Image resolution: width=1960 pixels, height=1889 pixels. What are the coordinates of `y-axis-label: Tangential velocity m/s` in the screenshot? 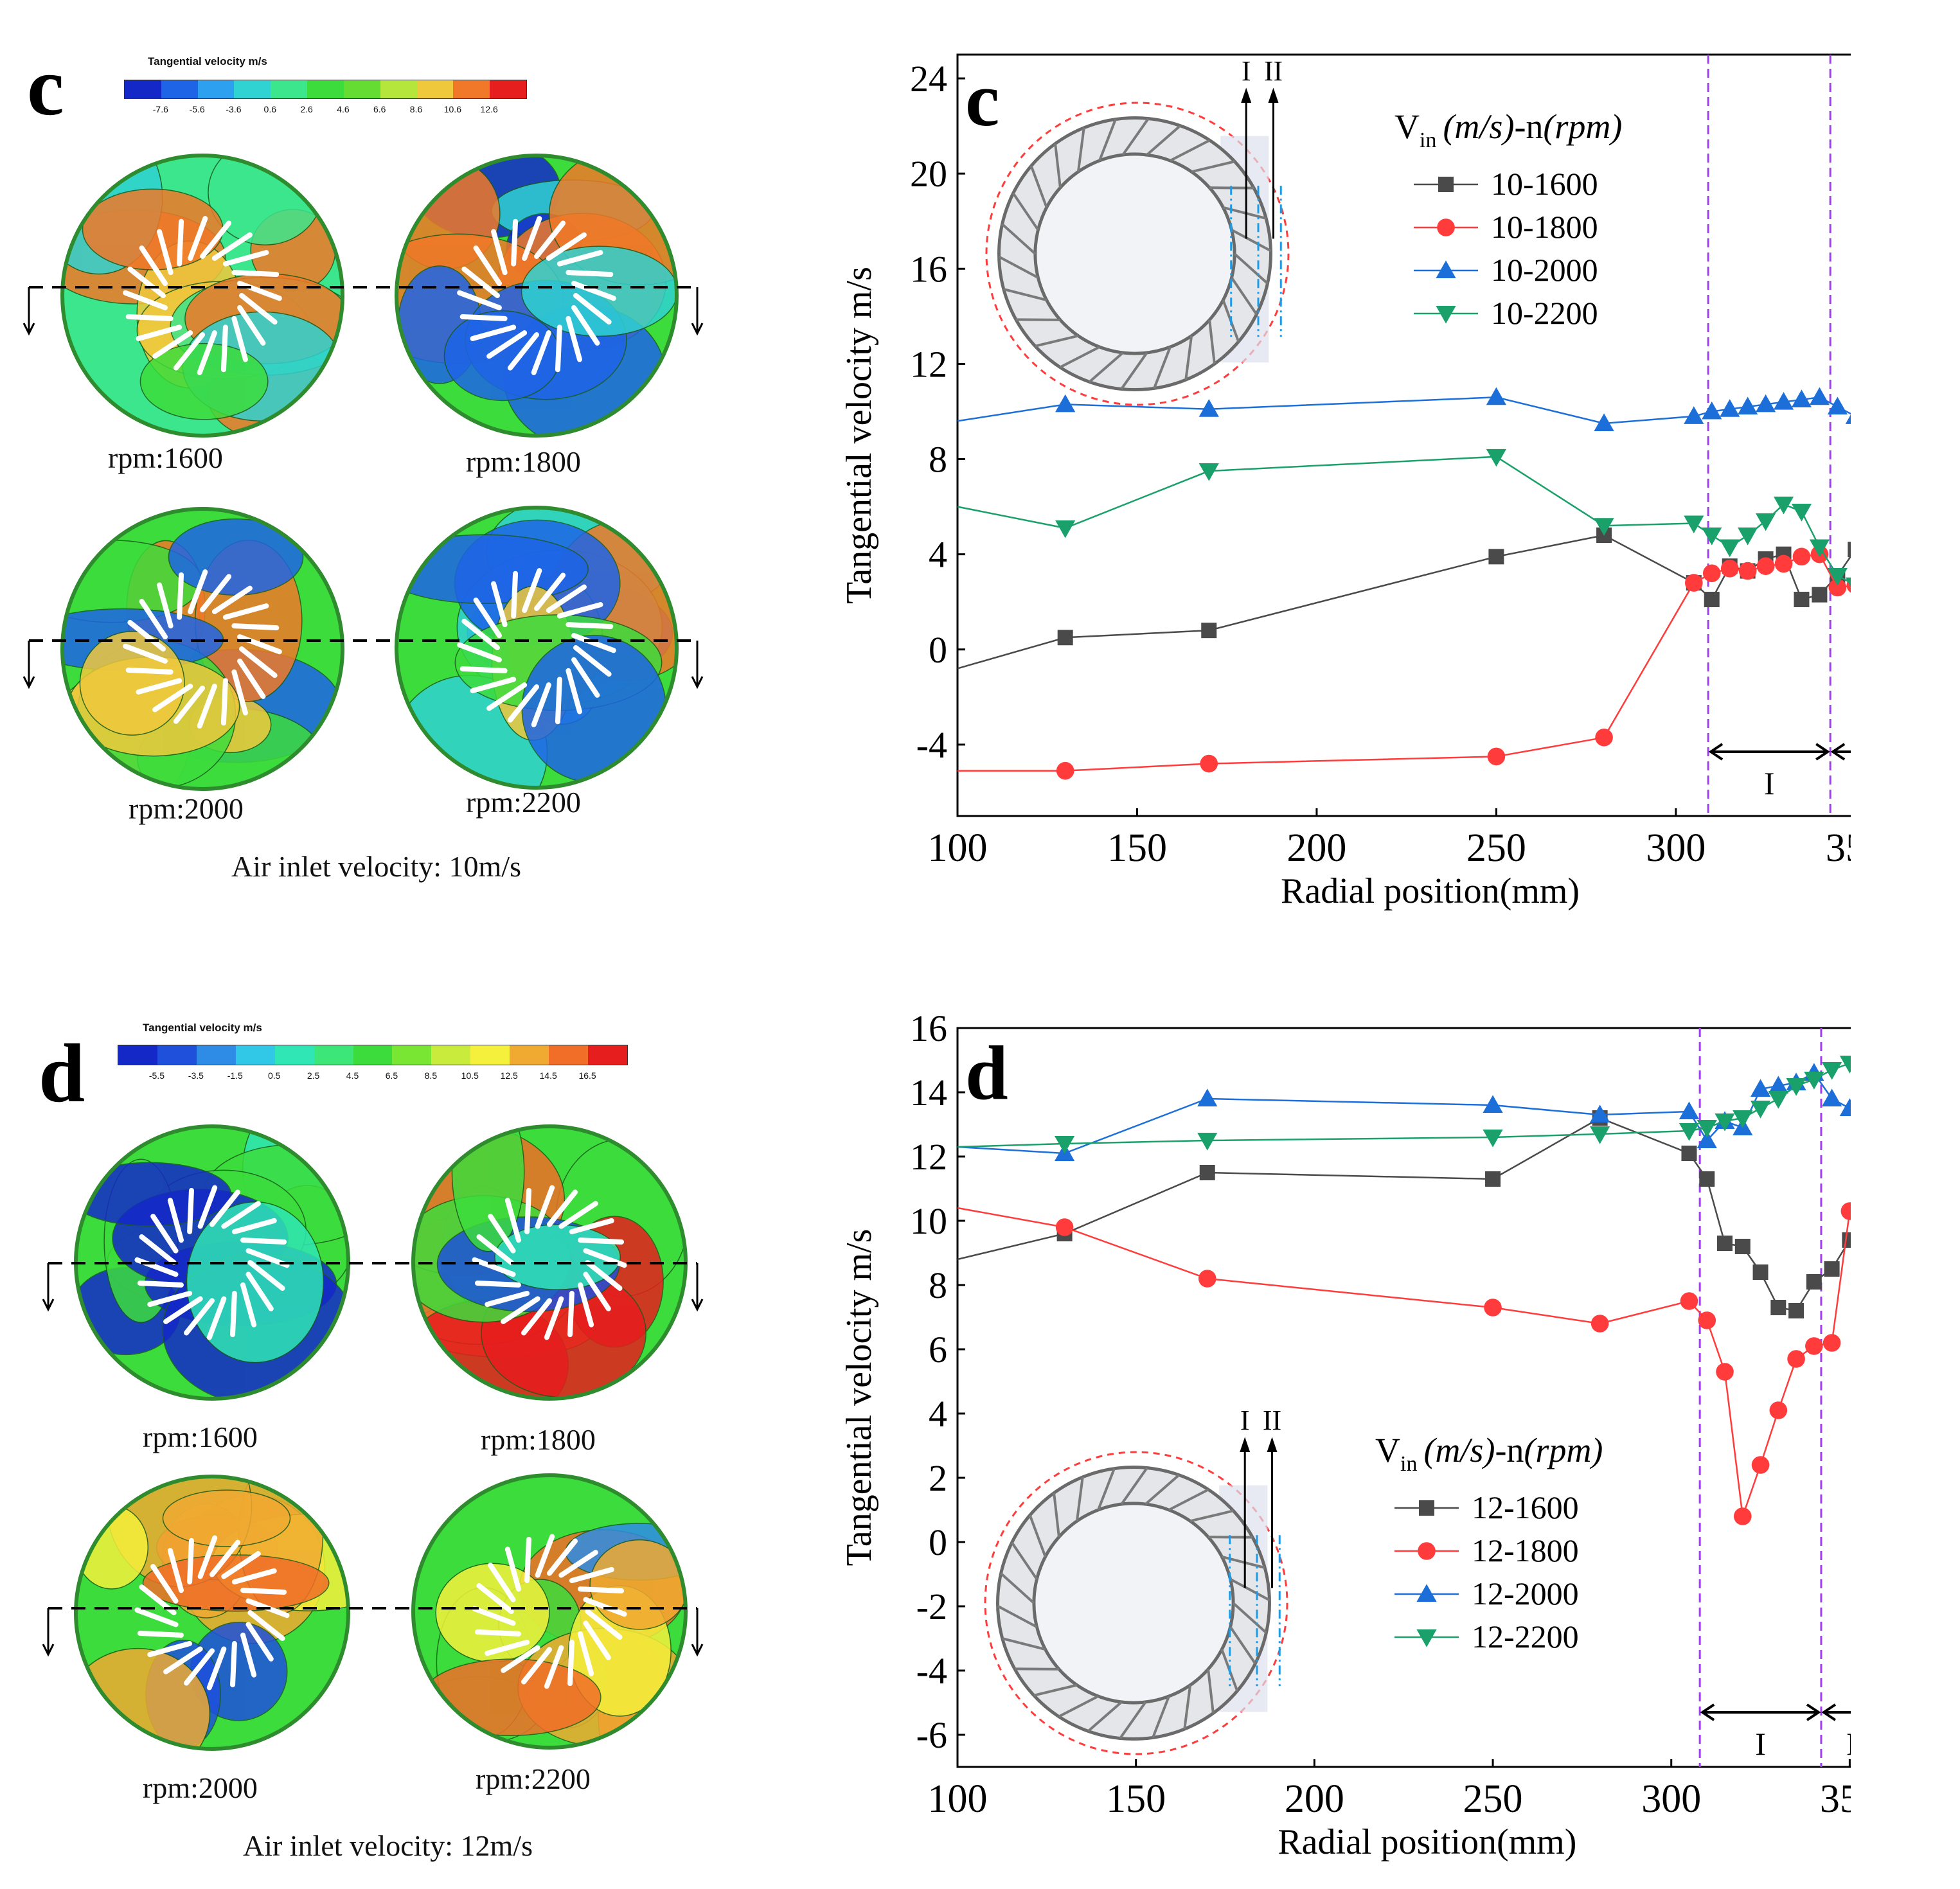 It's located at (859, 435).